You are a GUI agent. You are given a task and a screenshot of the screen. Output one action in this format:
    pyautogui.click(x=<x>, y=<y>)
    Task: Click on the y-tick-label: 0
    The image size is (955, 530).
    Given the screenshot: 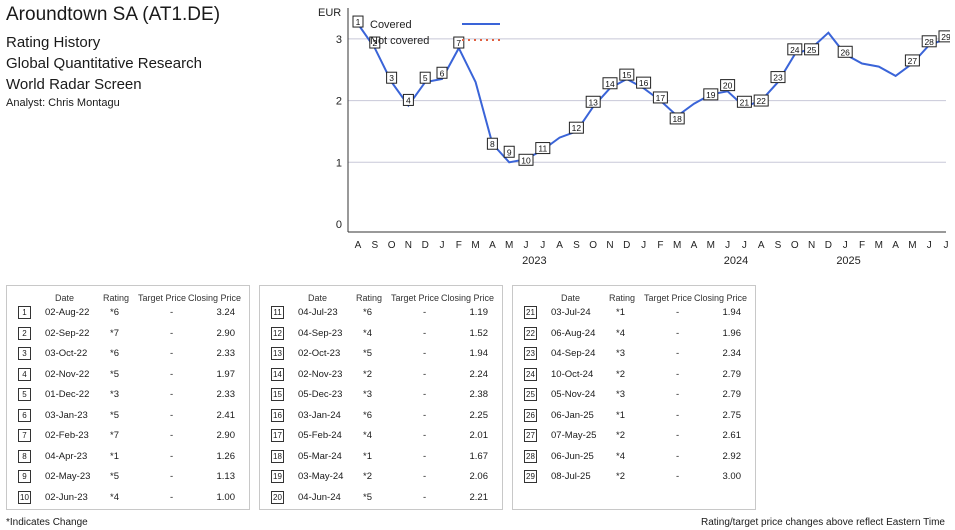 What is the action you would take?
    pyautogui.click(x=339, y=225)
    